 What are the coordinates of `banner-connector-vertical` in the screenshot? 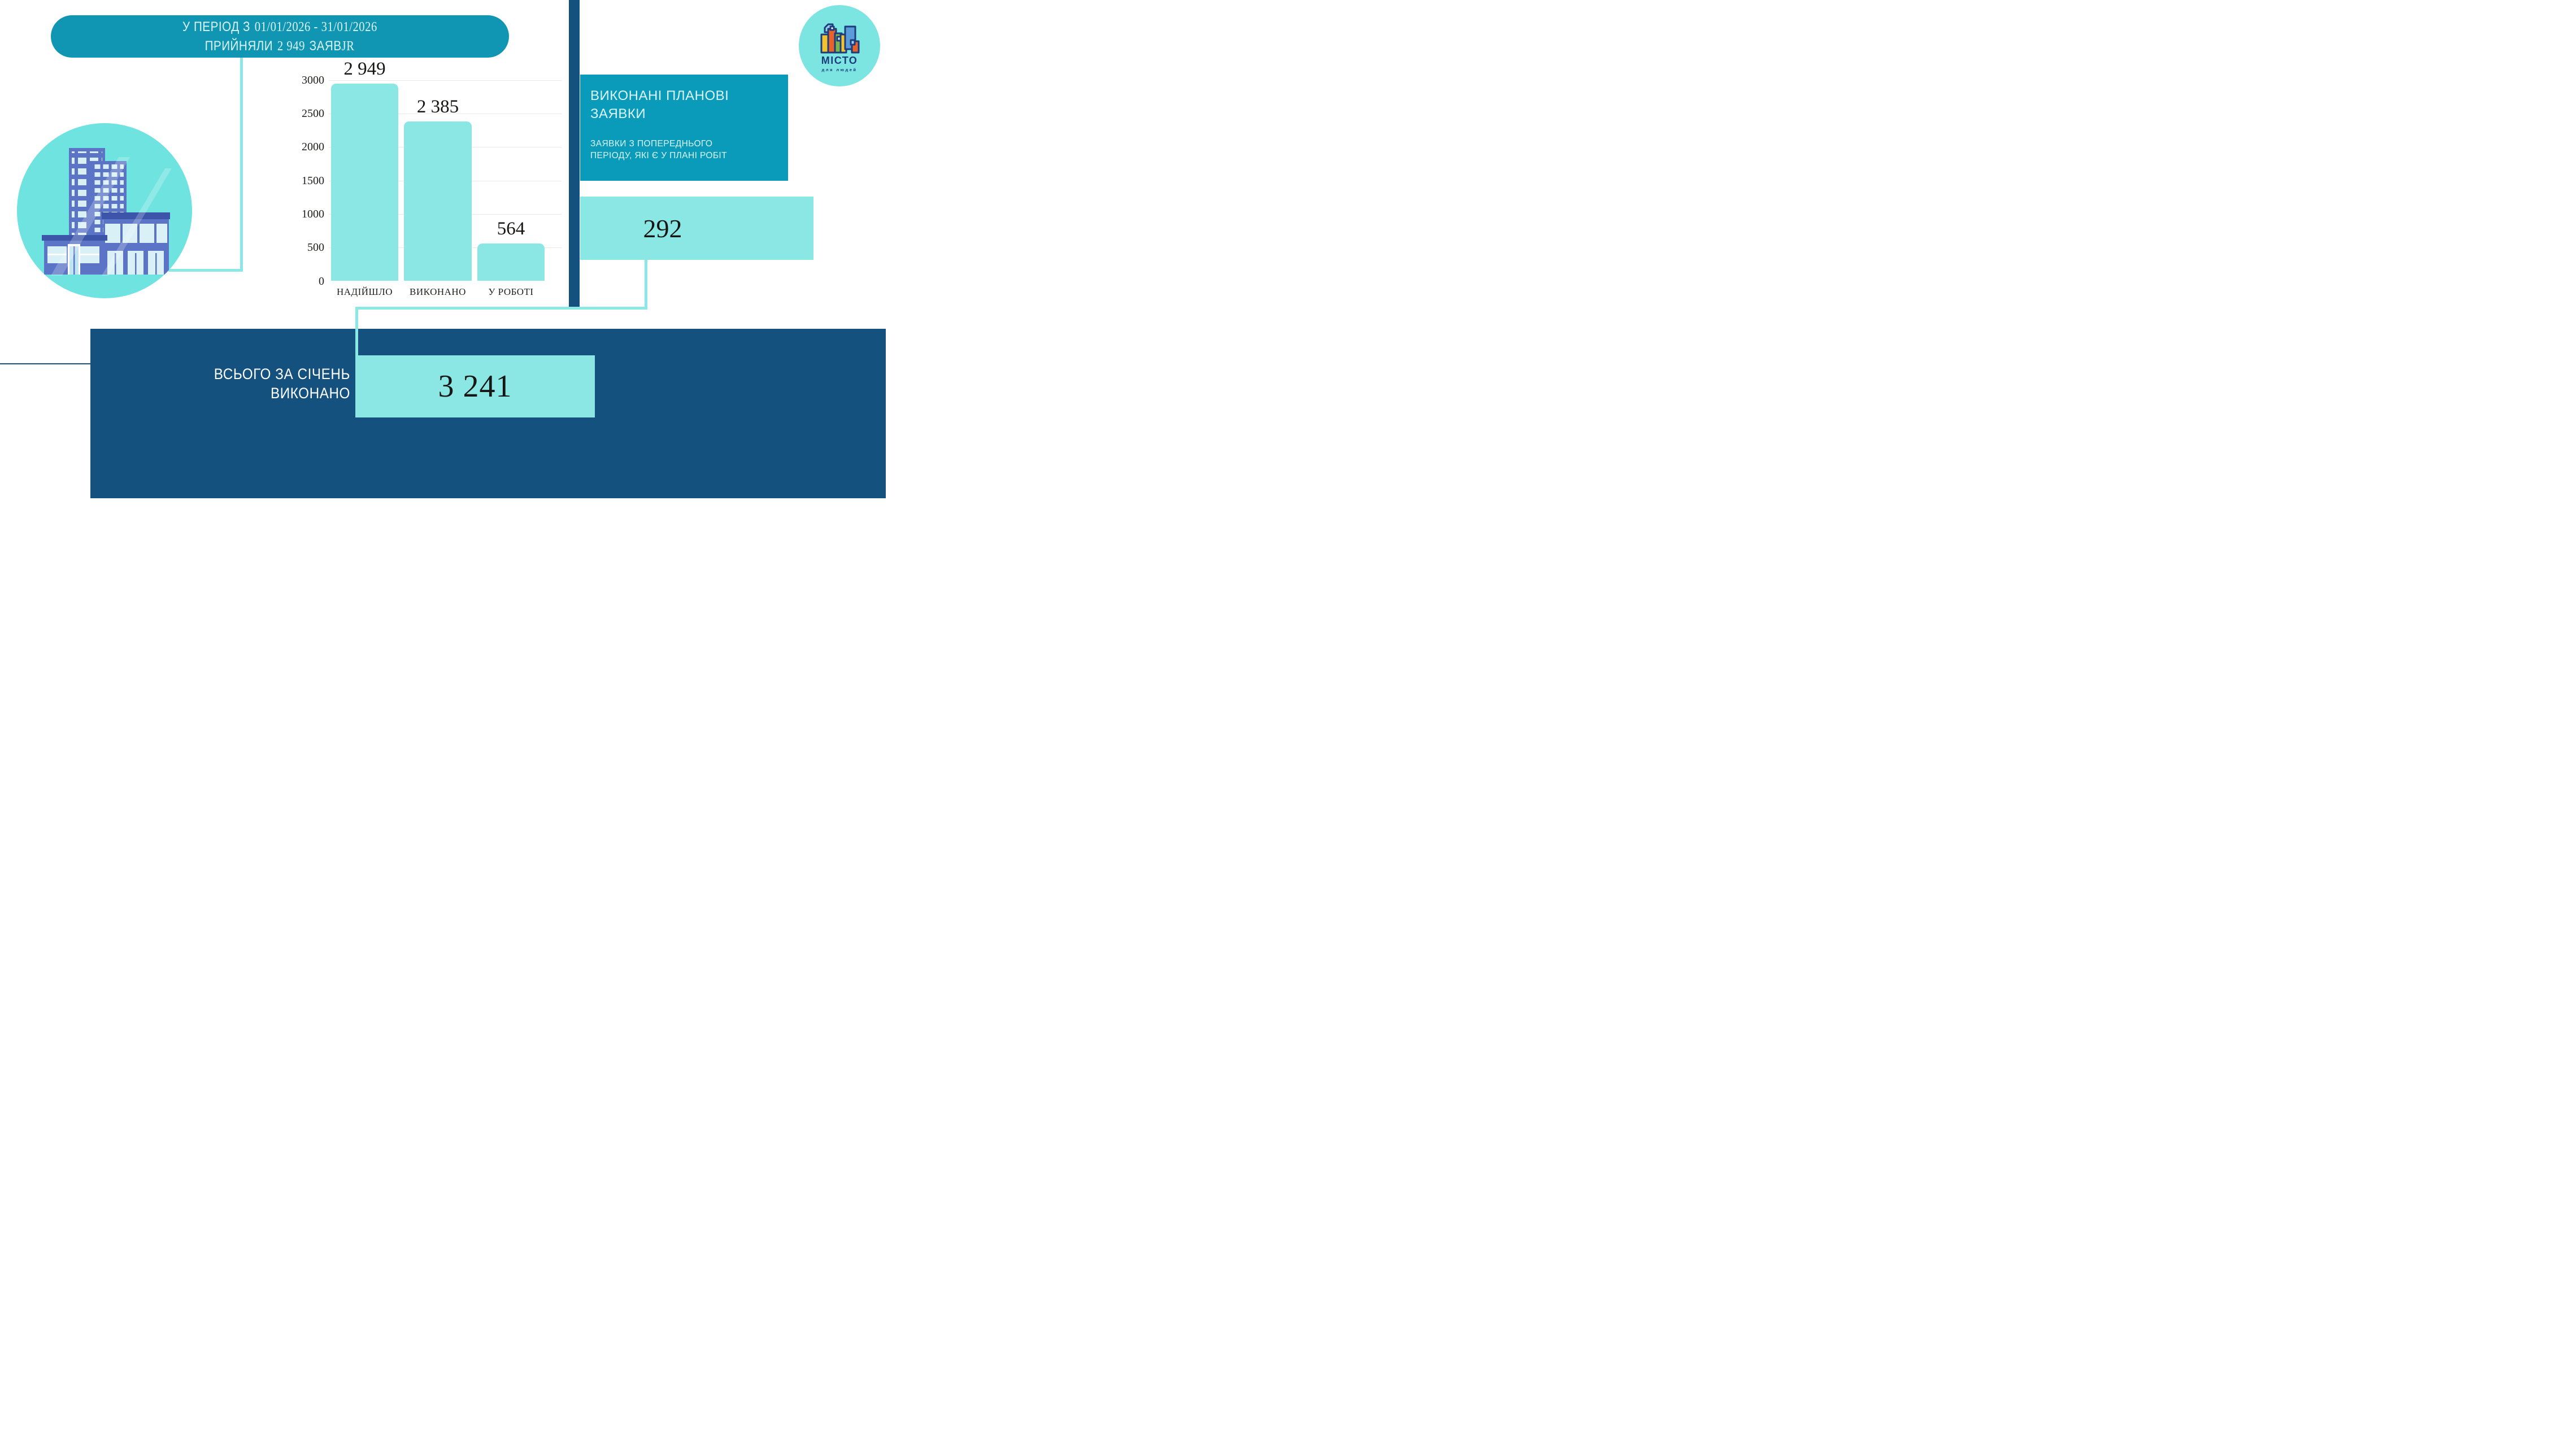 It's located at (241, 164).